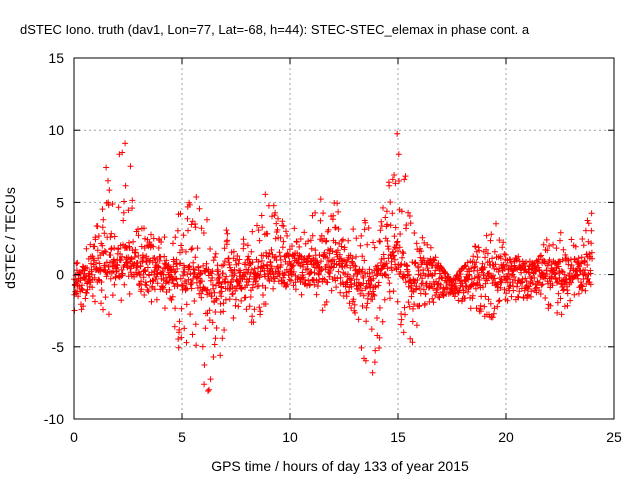 The image size is (640, 480). I want to click on x-tick-label: 20, so click(506, 437).